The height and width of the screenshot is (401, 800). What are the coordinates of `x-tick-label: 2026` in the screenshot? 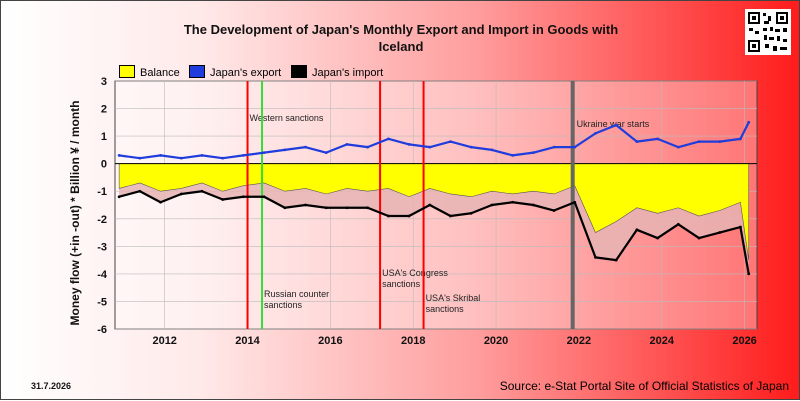 It's located at (744, 341).